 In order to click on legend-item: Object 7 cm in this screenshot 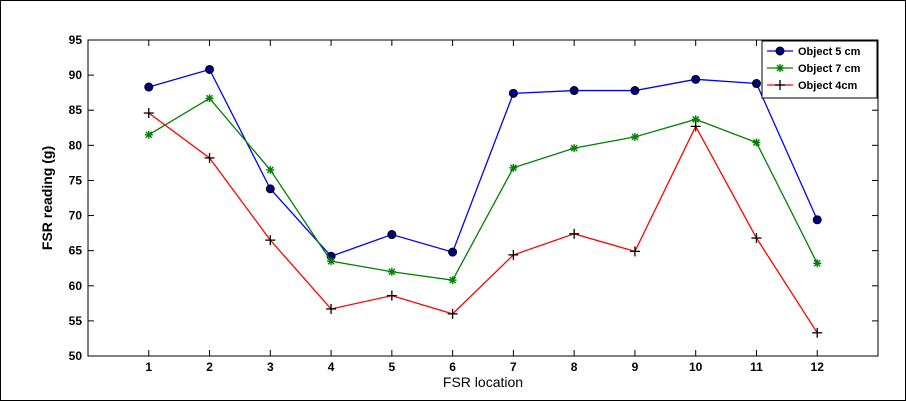, I will do `click(814, 69)`.